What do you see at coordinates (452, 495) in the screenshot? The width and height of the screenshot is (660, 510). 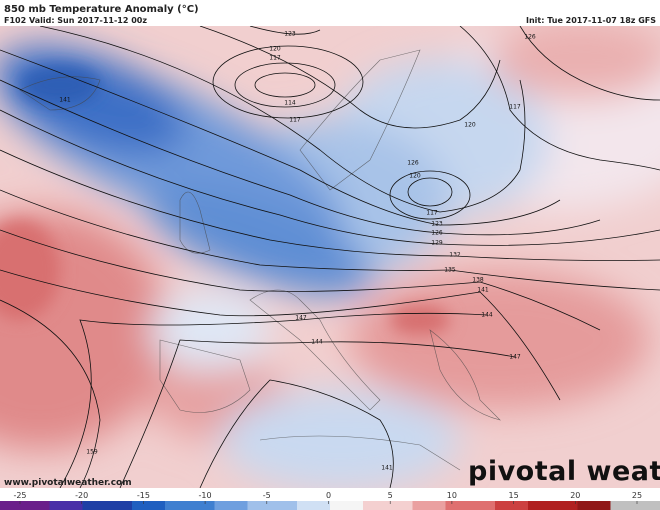 I see `colorbar-tick-label: 10` at bounding box center [452, 495].